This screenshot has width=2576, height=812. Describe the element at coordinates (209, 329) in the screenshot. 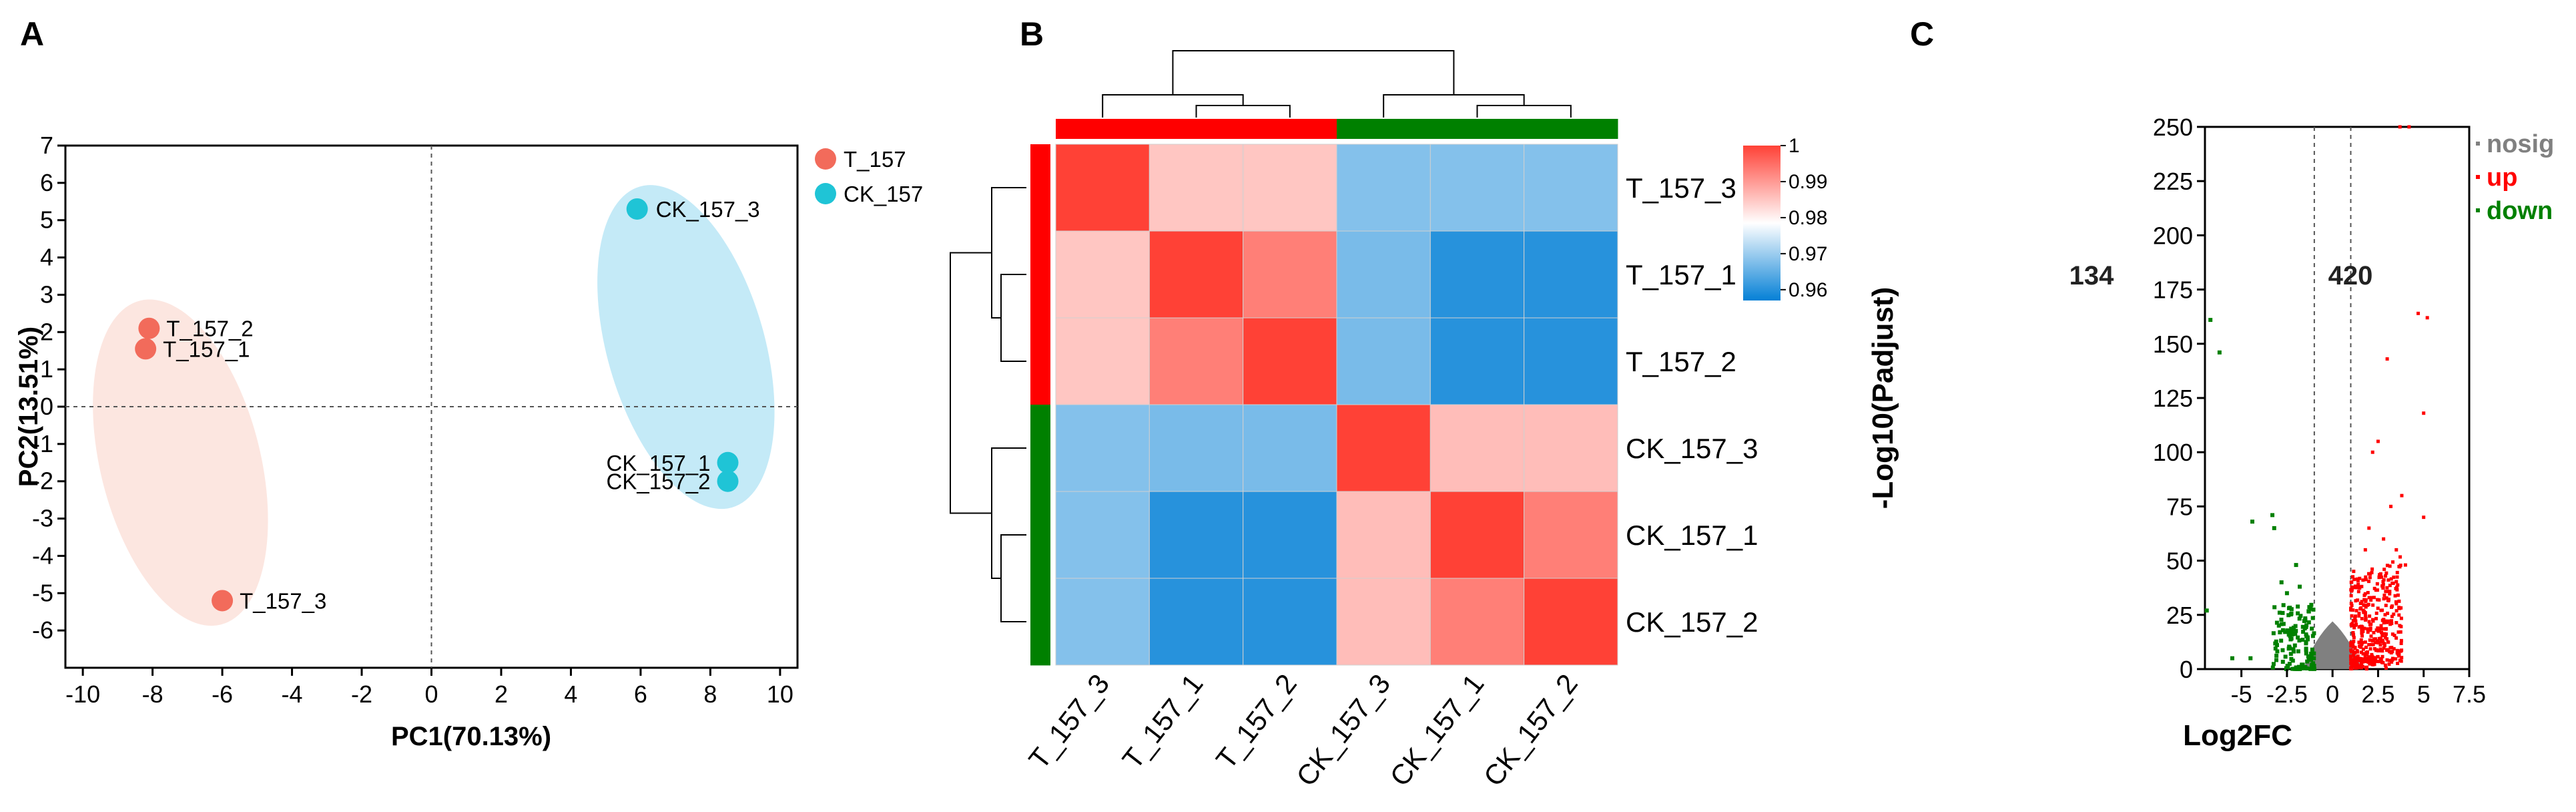

I see `sample-label: T_157_2` at that location.